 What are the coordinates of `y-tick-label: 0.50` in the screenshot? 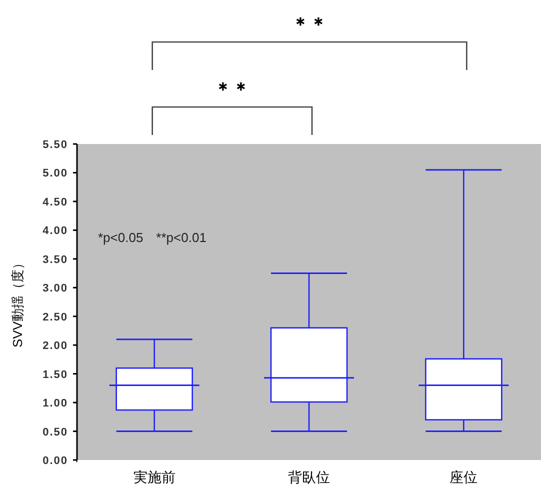 It's located at (55, 432).